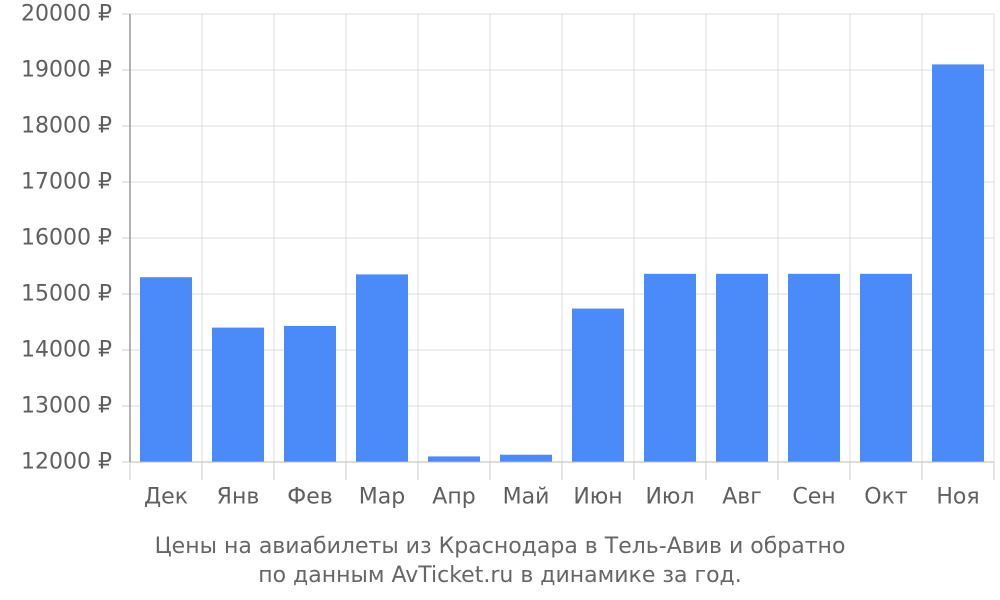 The width and height of the screenshot is (1000, 600). What do you see at coordinates (382, 497) in the screenshot?
I see `x-tick-label: Мар` at bounding box center [382, 497].